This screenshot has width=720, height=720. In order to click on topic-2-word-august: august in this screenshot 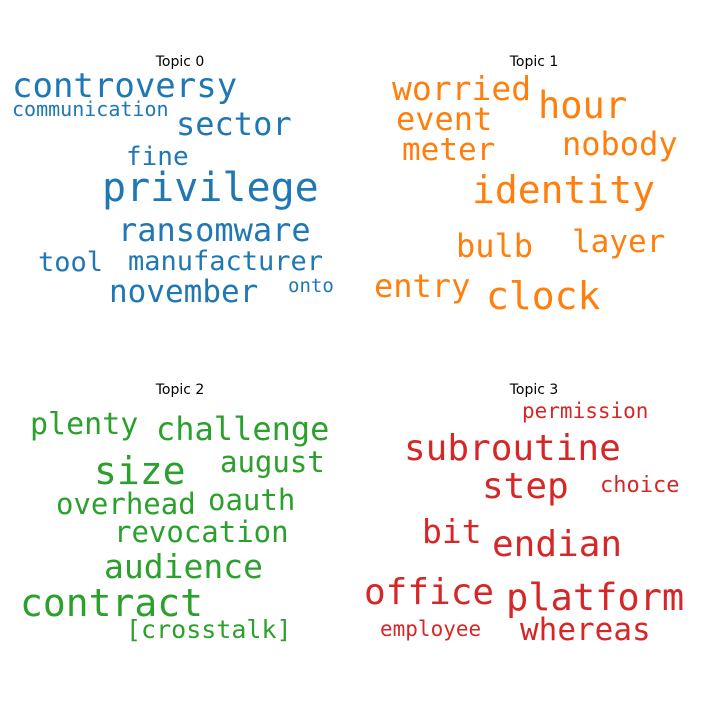, I will do `click(272, 462)`.